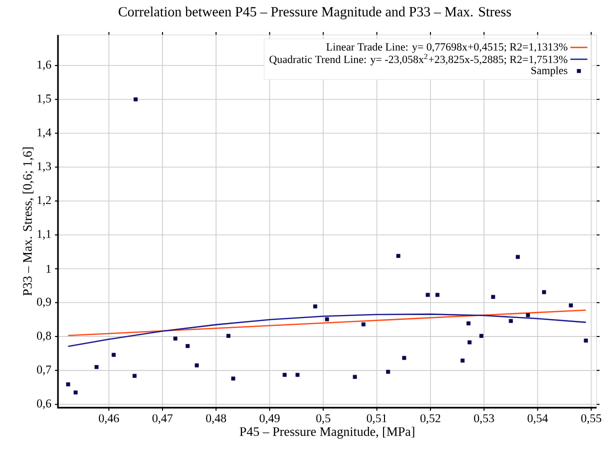  Describe the element at coordinates (323, 419) in the screenshot. I see `x-tick-label: 0,5` at that location.